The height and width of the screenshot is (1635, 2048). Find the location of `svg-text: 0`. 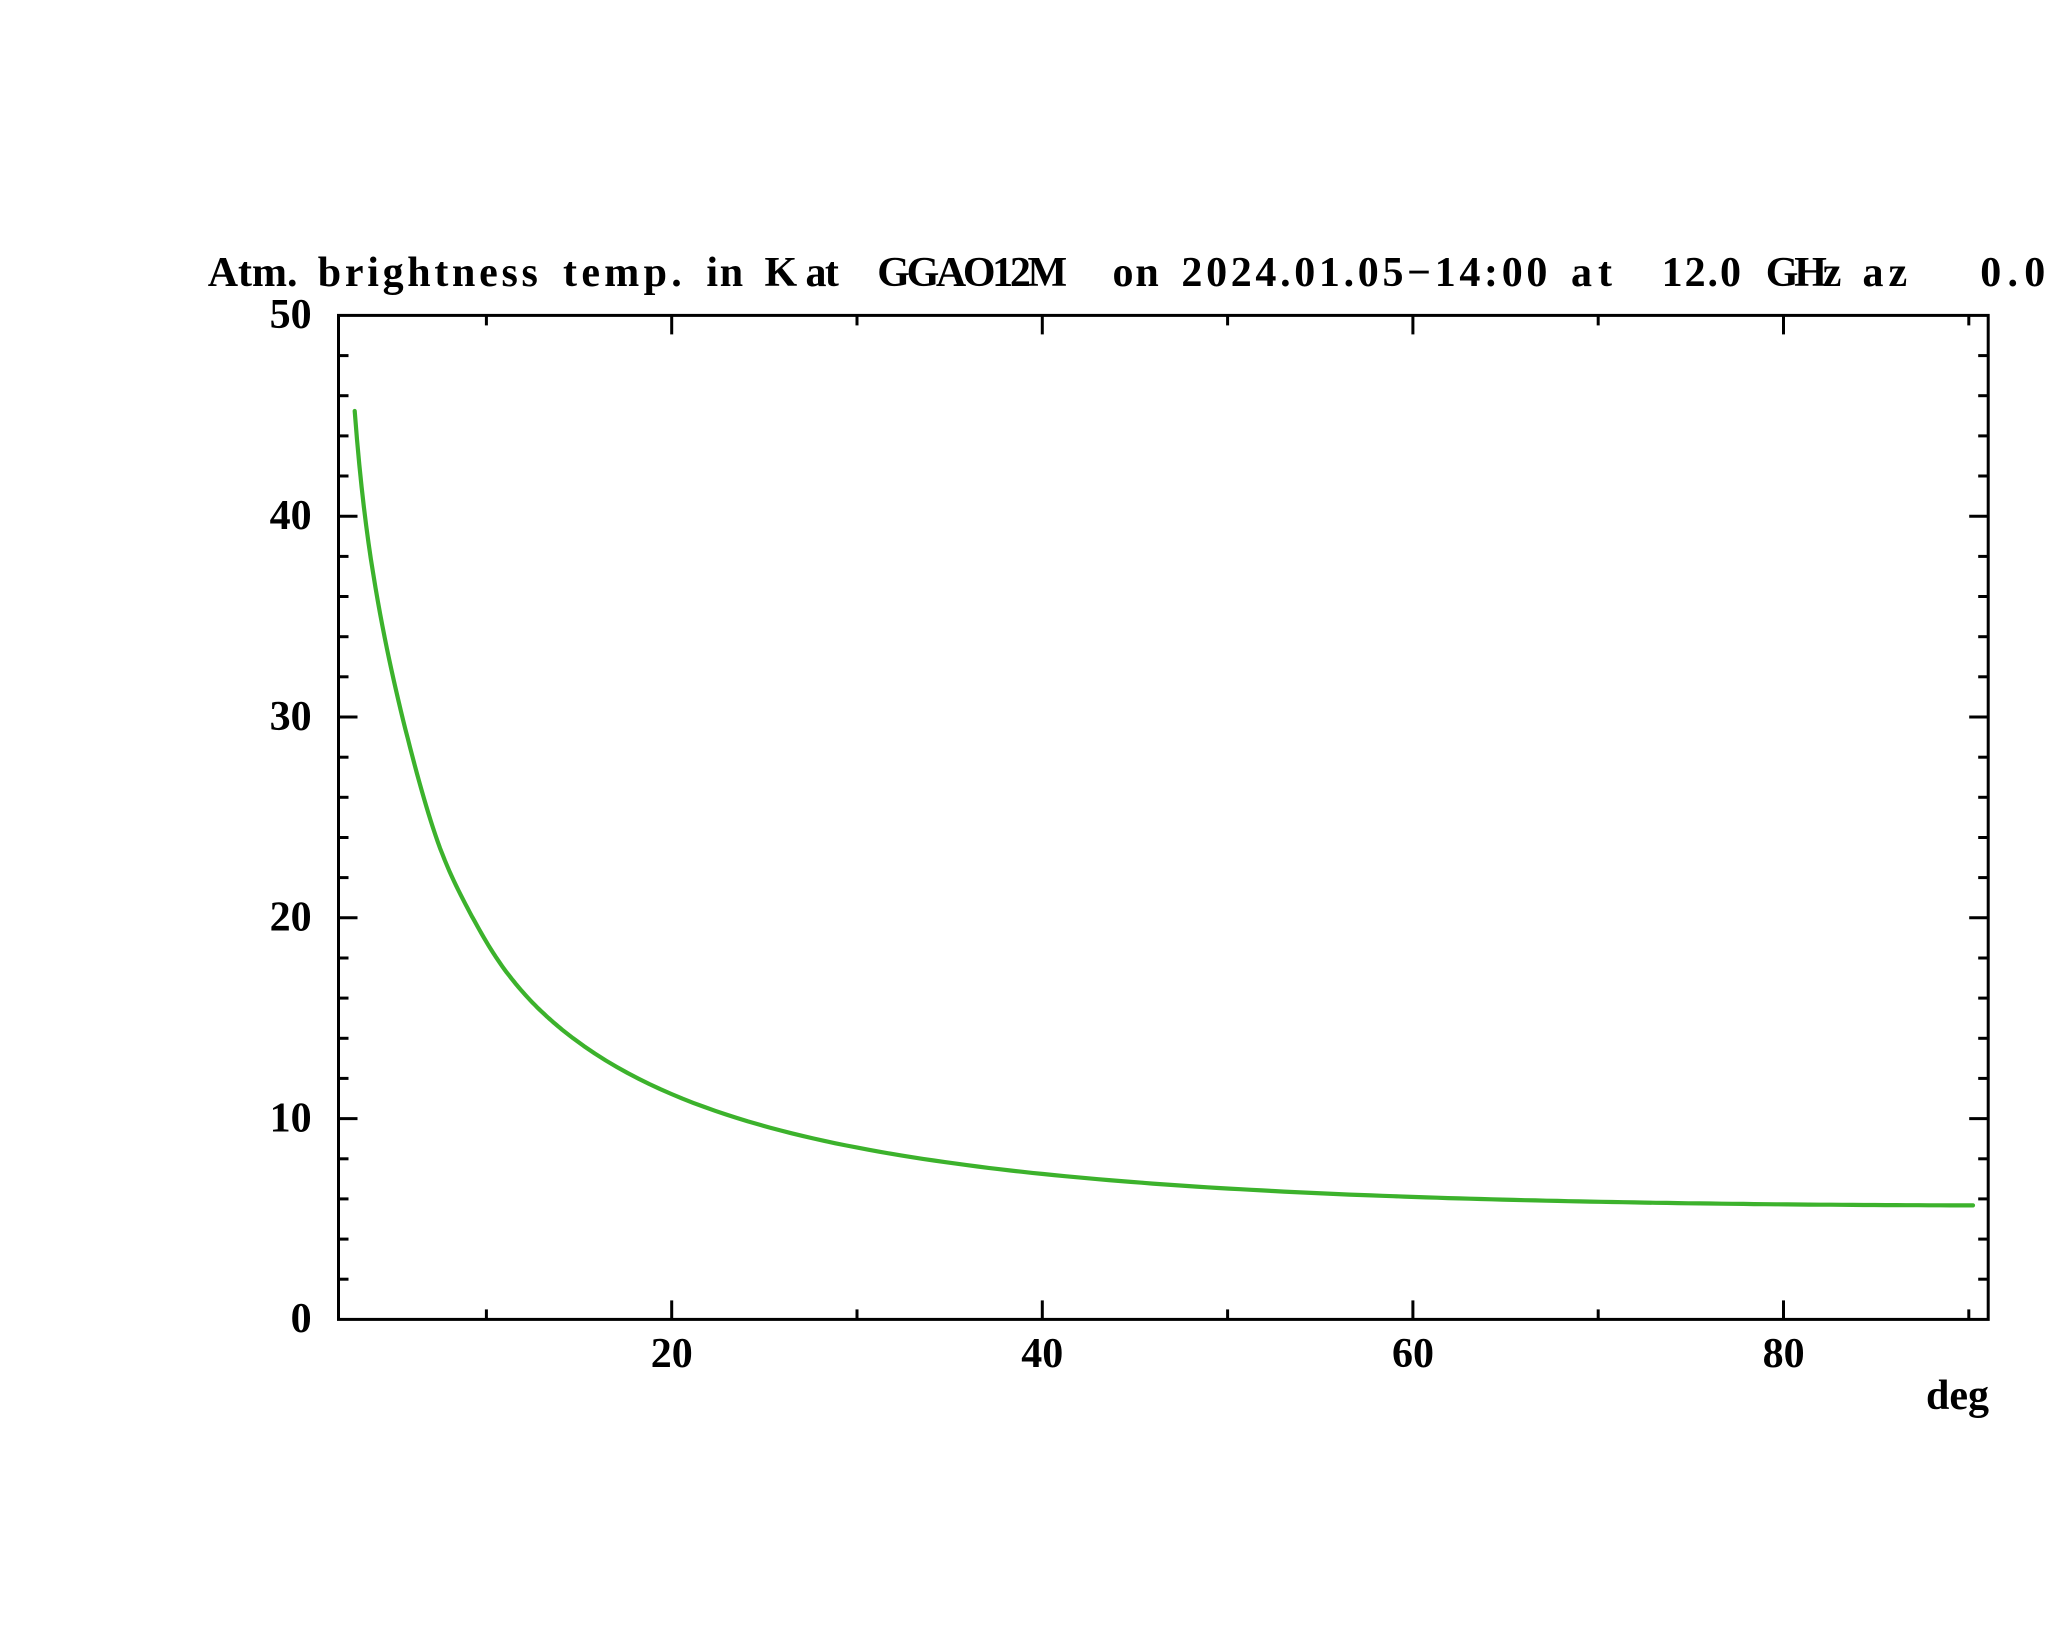

svg-text: 0 is located at coordinates (301, 1319).